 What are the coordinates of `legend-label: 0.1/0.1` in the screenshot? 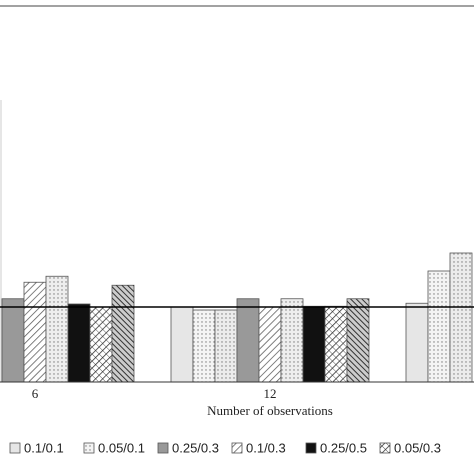 It's located at (44, 447).